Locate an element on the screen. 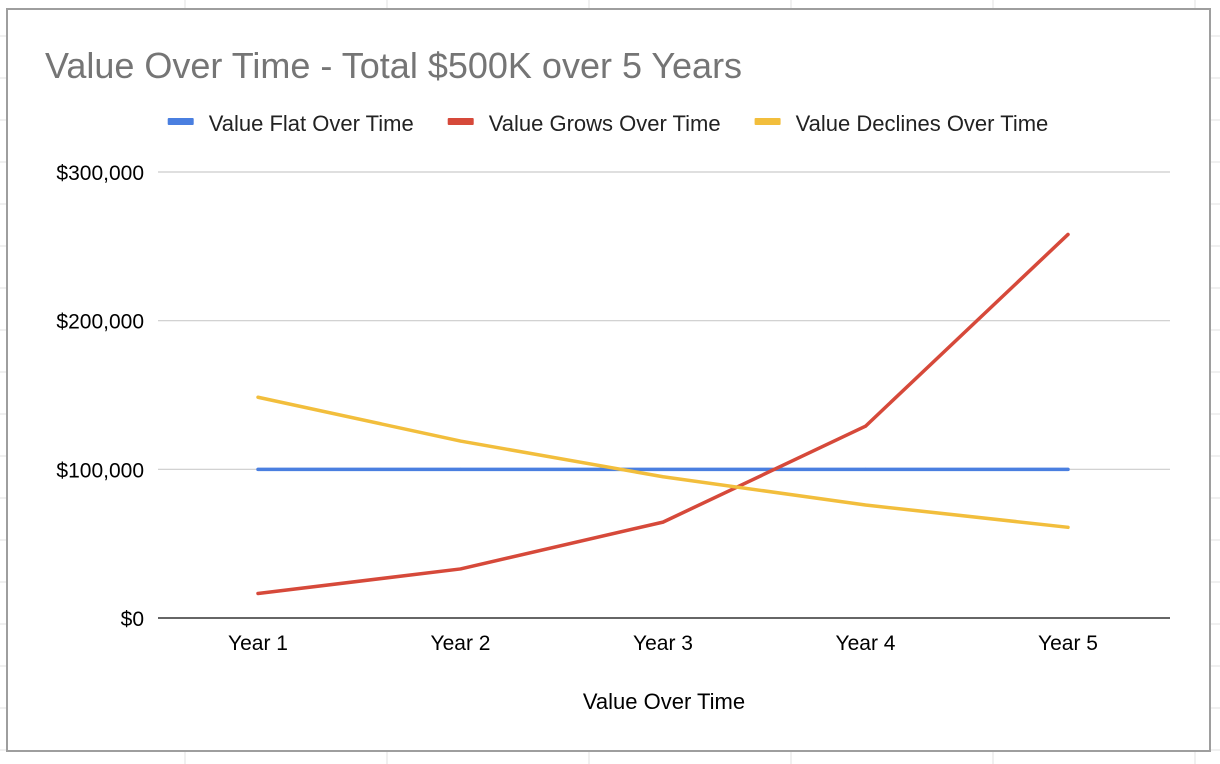 The image size is (1220, 764). x-axis-ticks: Year 1 Year 2 Year 3 Year 4 Year 5 is located at coordinates (663, 643).